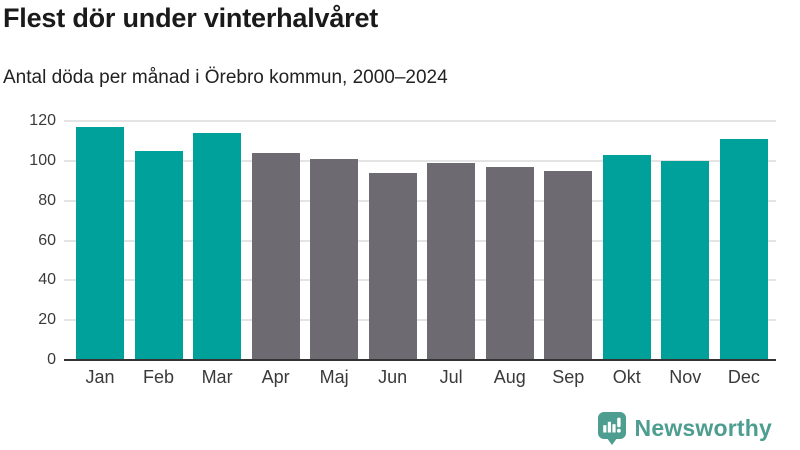 This screenshot has height=450, width=800. I want to click on speech-bubble-shape, so click(611, 428).